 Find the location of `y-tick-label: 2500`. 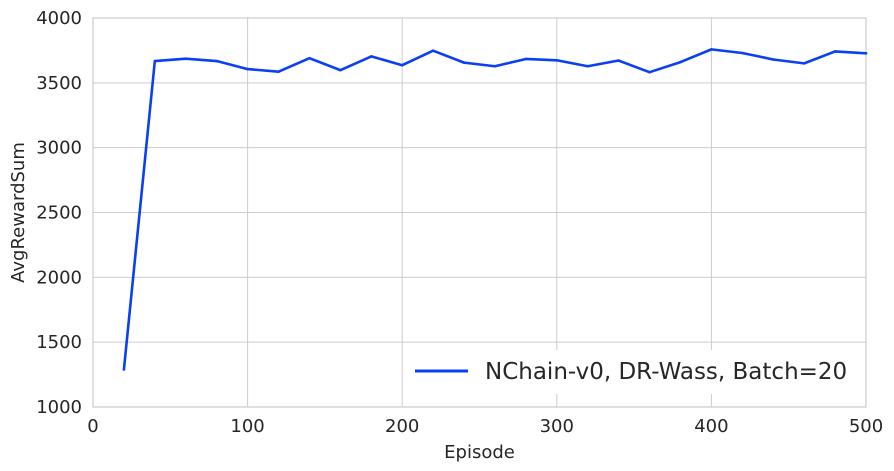

y-tick-label: 2500 is located at coordinates (59, 213).